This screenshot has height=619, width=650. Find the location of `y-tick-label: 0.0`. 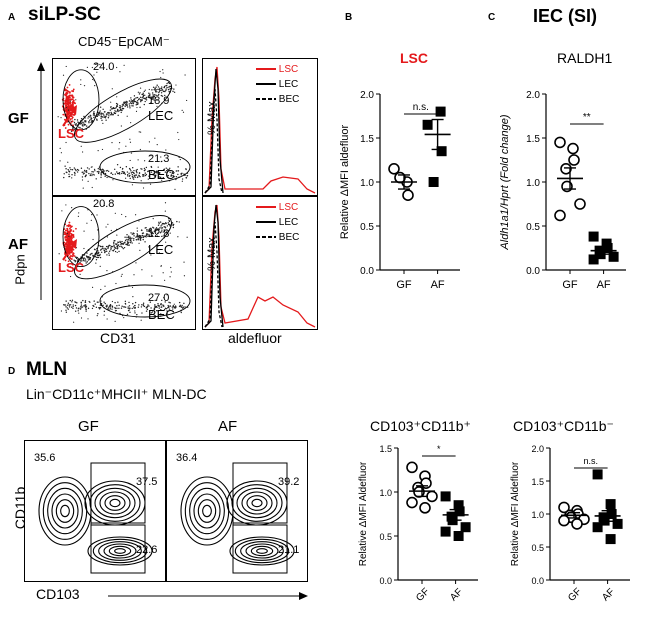

y-tick-label: 0.0 is located at coordinates (385, 581).